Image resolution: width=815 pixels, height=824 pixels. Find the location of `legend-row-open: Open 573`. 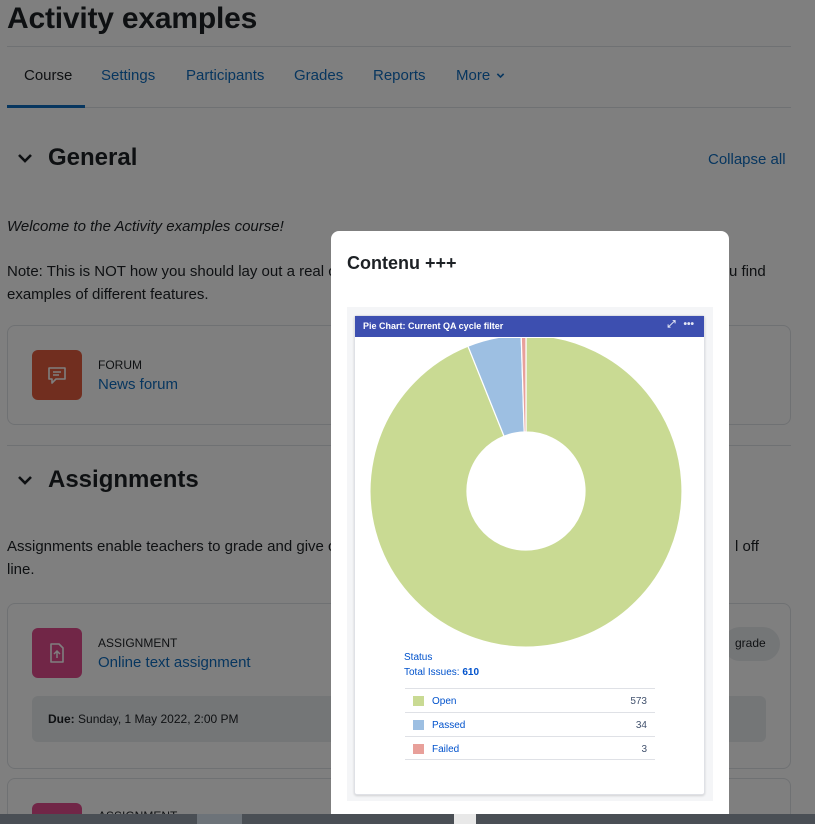

legend-row-open: Open 573 is located at coordinates (530, 700).